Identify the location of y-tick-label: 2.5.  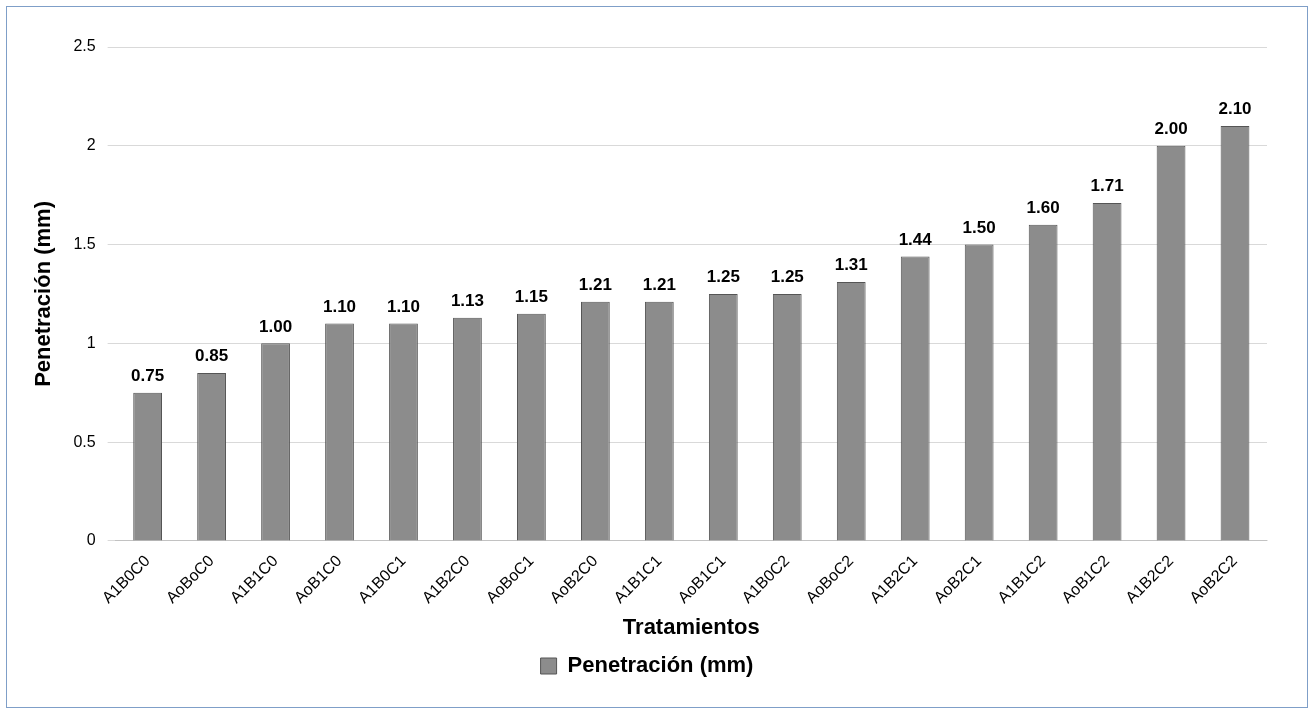
(84, 46).